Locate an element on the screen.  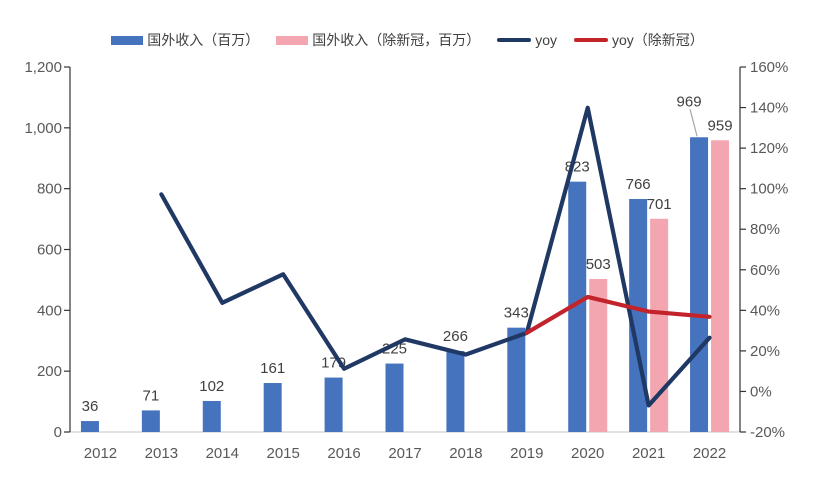
legend-item-1: 国外收入（除新冠，百万） is located at coordinates (378, 40).